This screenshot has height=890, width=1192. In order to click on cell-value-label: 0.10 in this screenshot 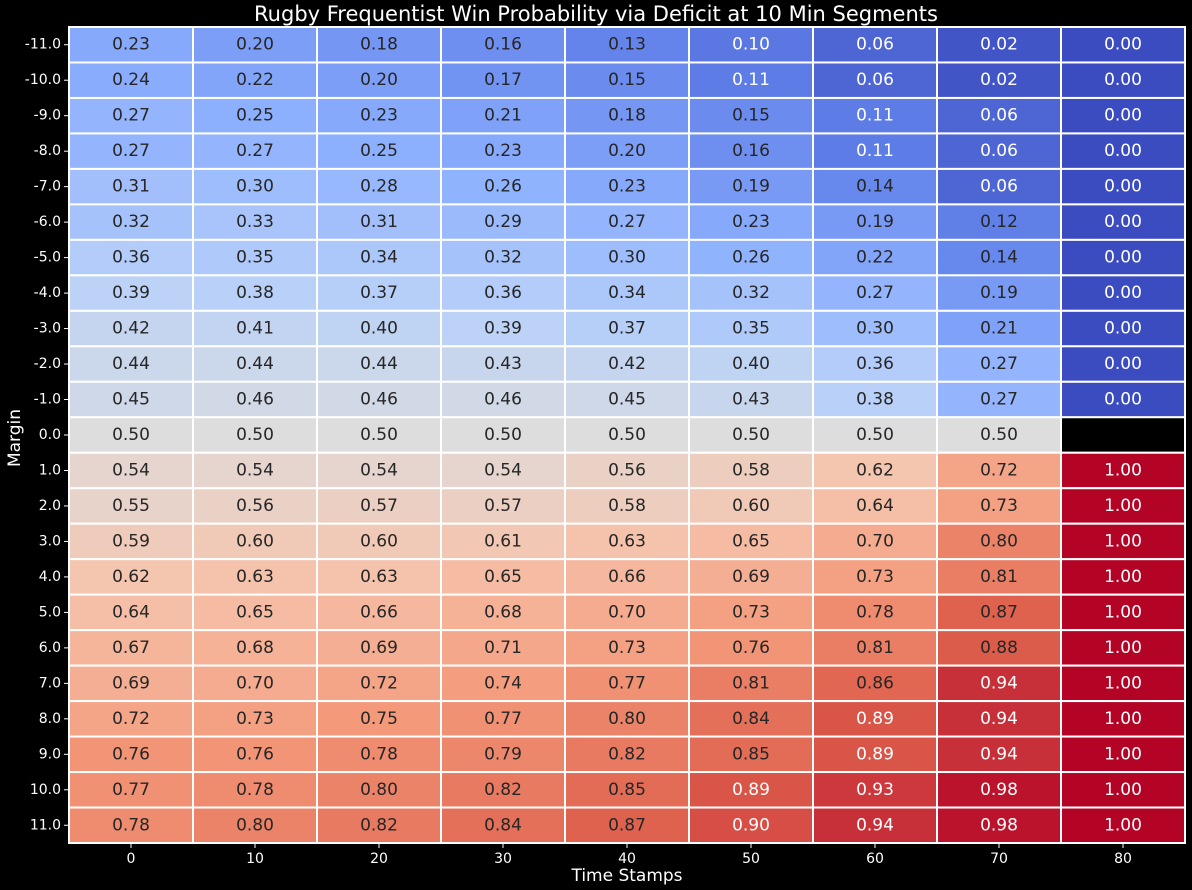, I will do `click(751, 45)`.